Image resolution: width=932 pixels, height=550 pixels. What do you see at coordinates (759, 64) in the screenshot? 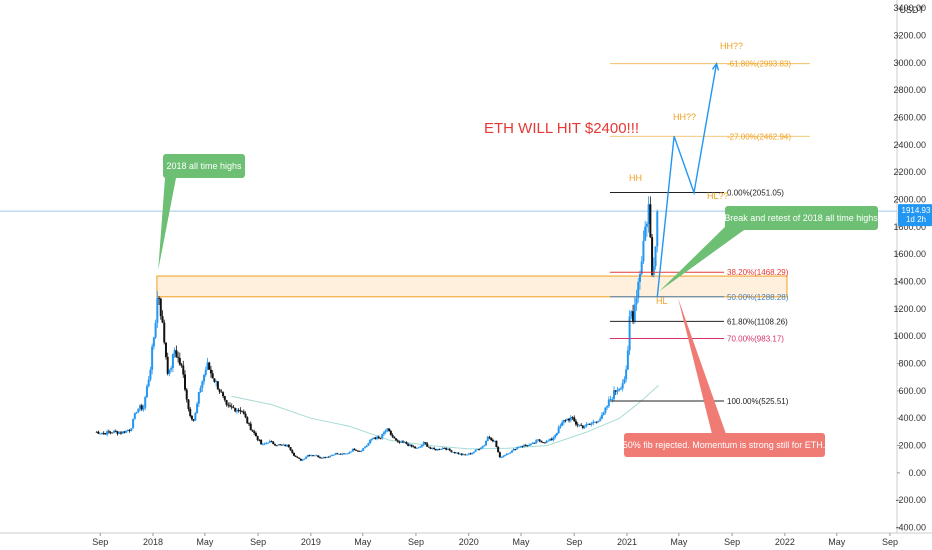
I see `fib-extension-label: -61.80%(2993.83)` at bounding box center [759, 64].